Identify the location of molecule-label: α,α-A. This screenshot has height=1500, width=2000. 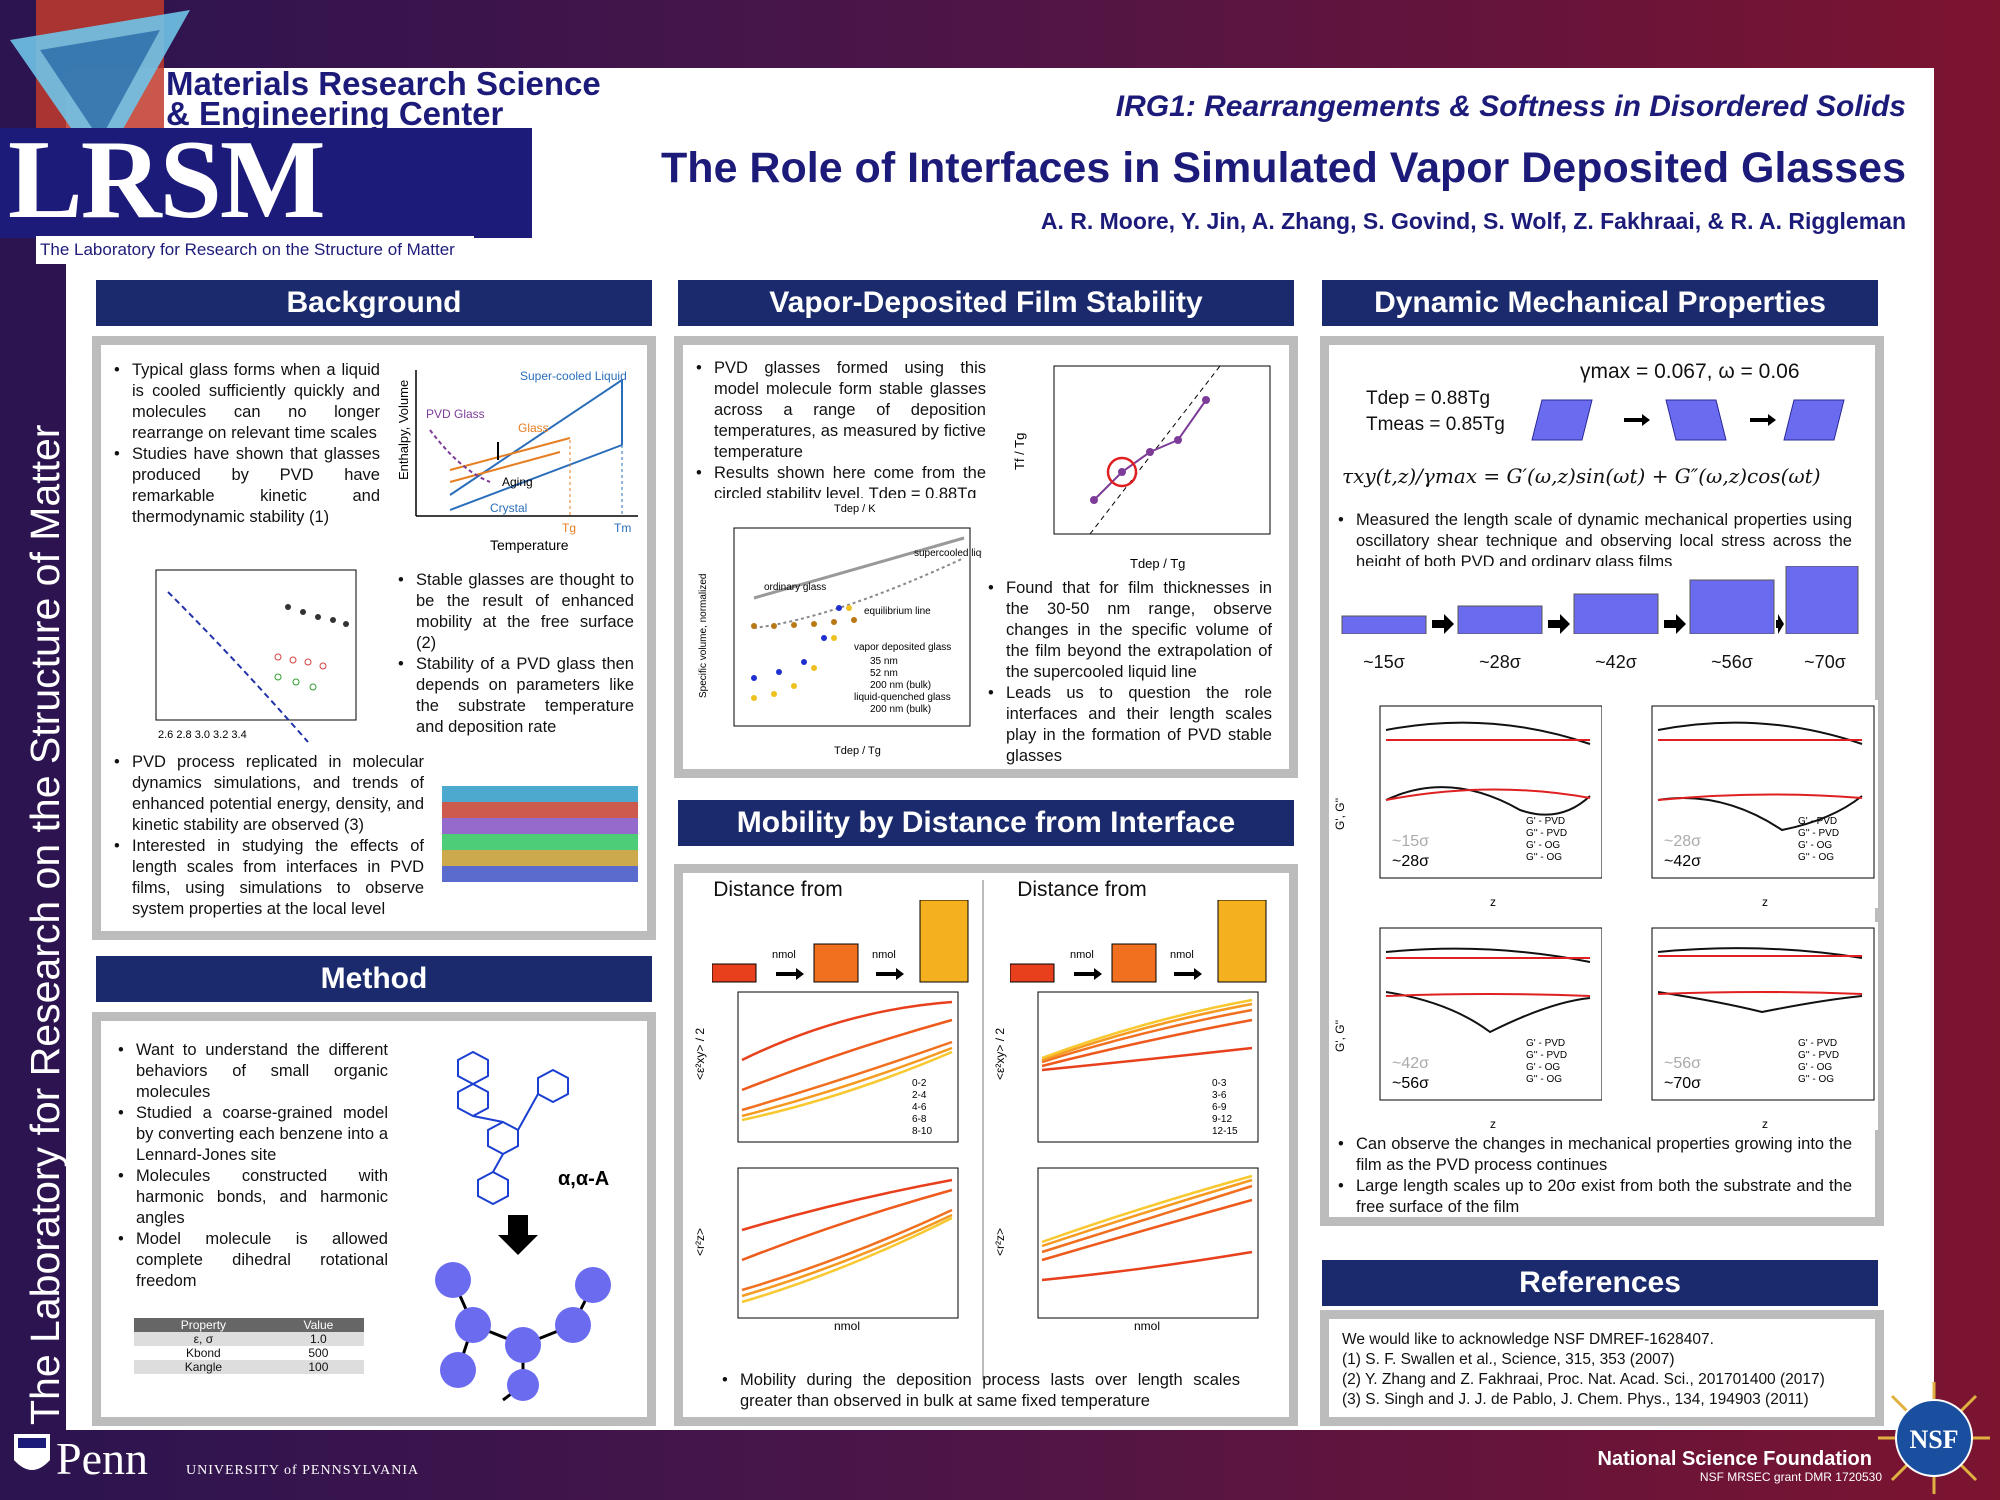
(583, 1179).